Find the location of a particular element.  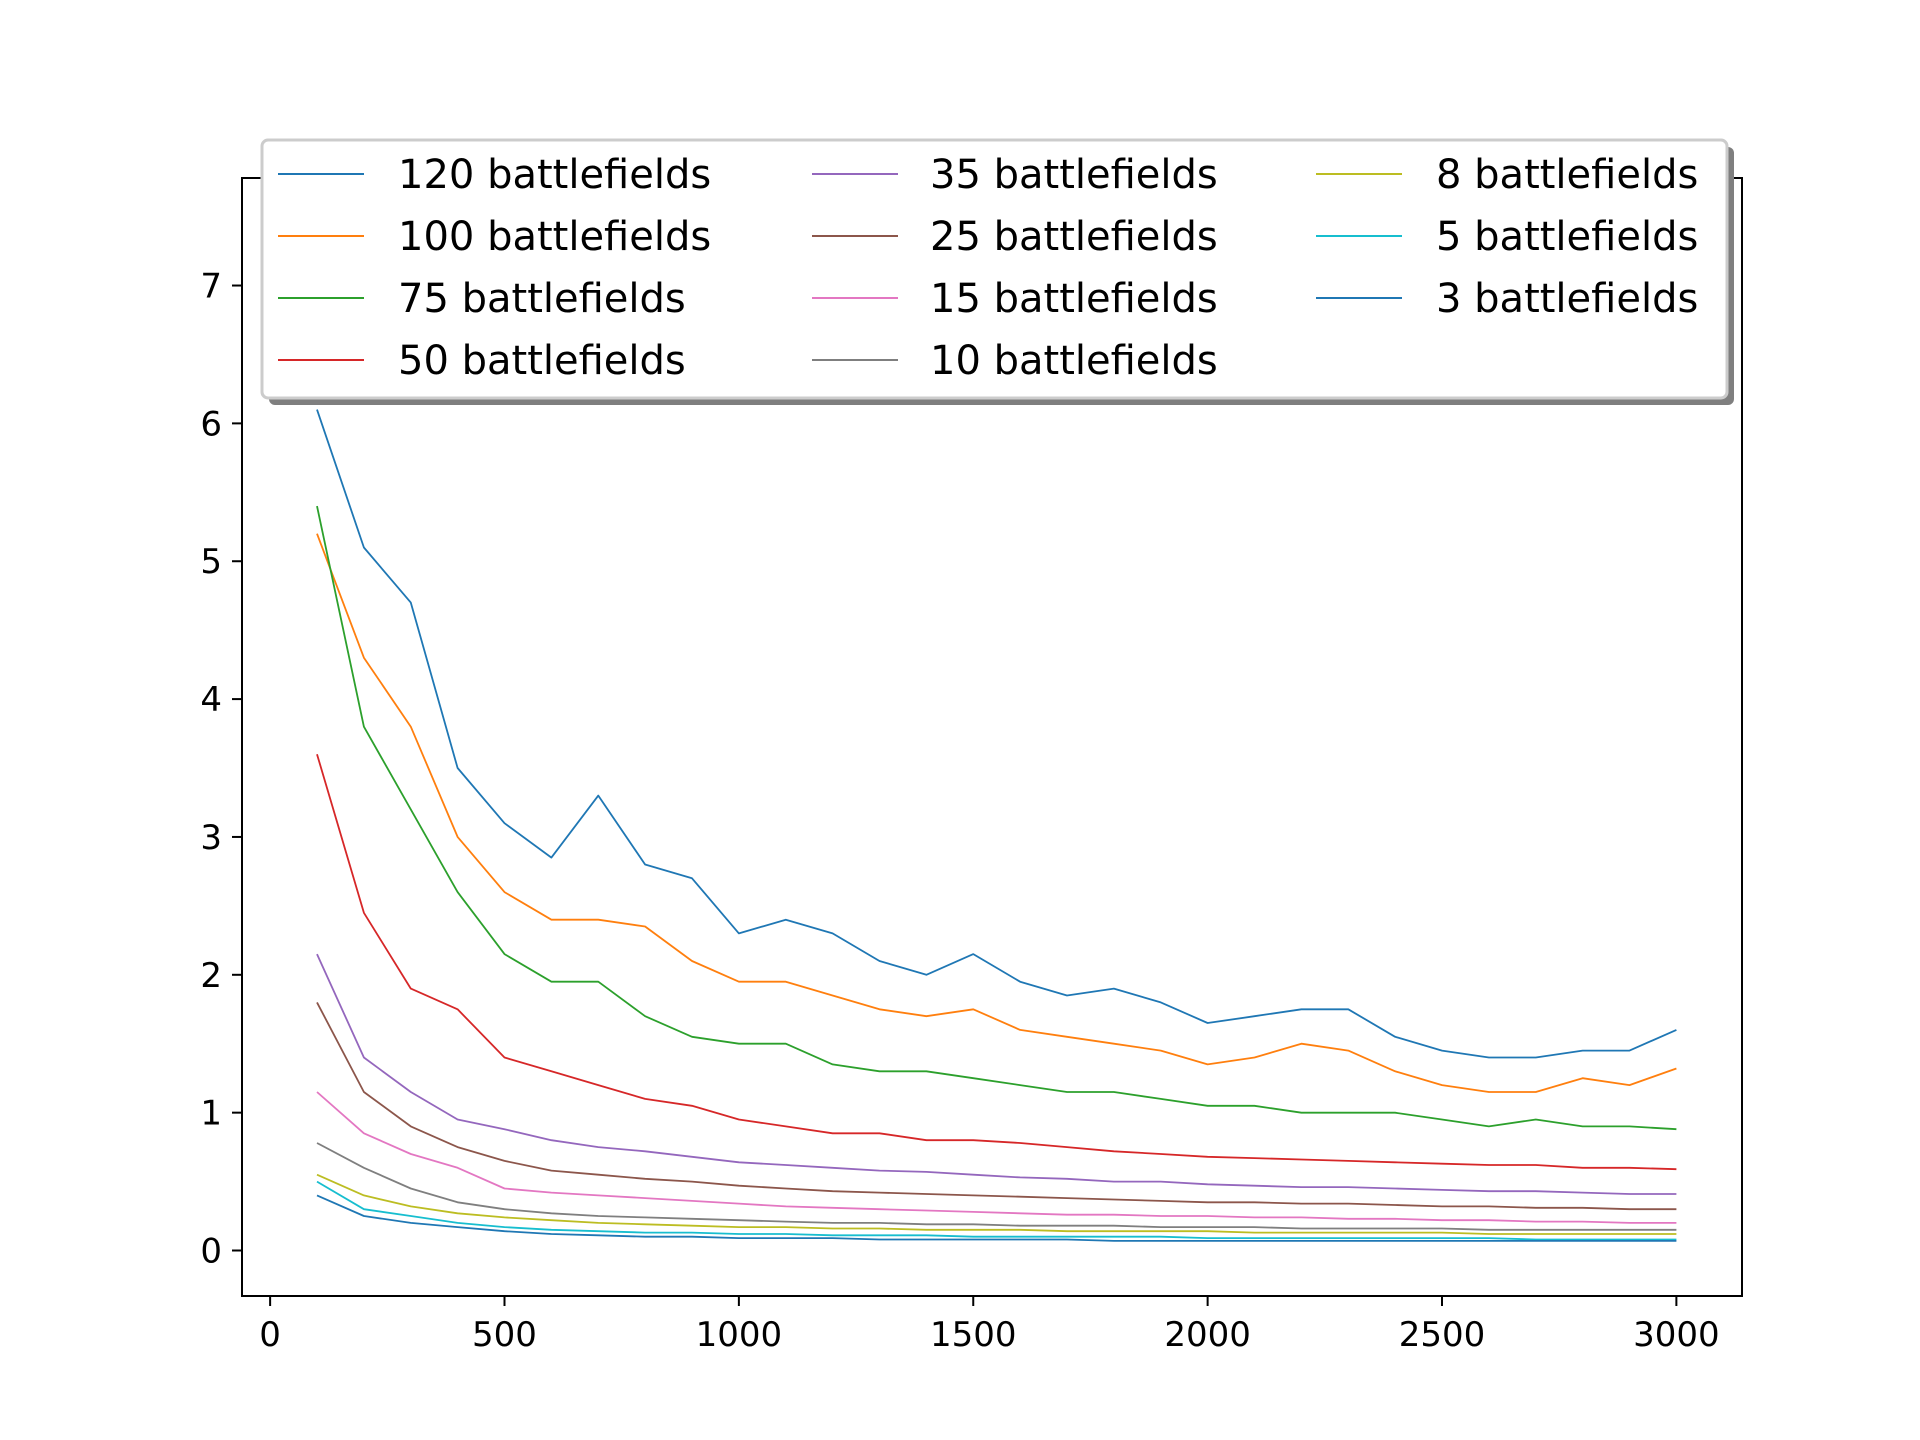

x-tick-label: 2000 is located at coordinates (1207, 1335).